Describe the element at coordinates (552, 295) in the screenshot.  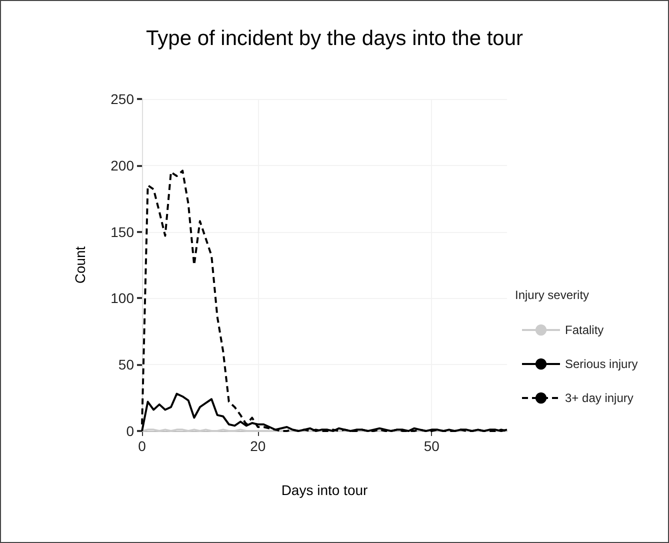
I see `legend-title: Injury severity` at that location.